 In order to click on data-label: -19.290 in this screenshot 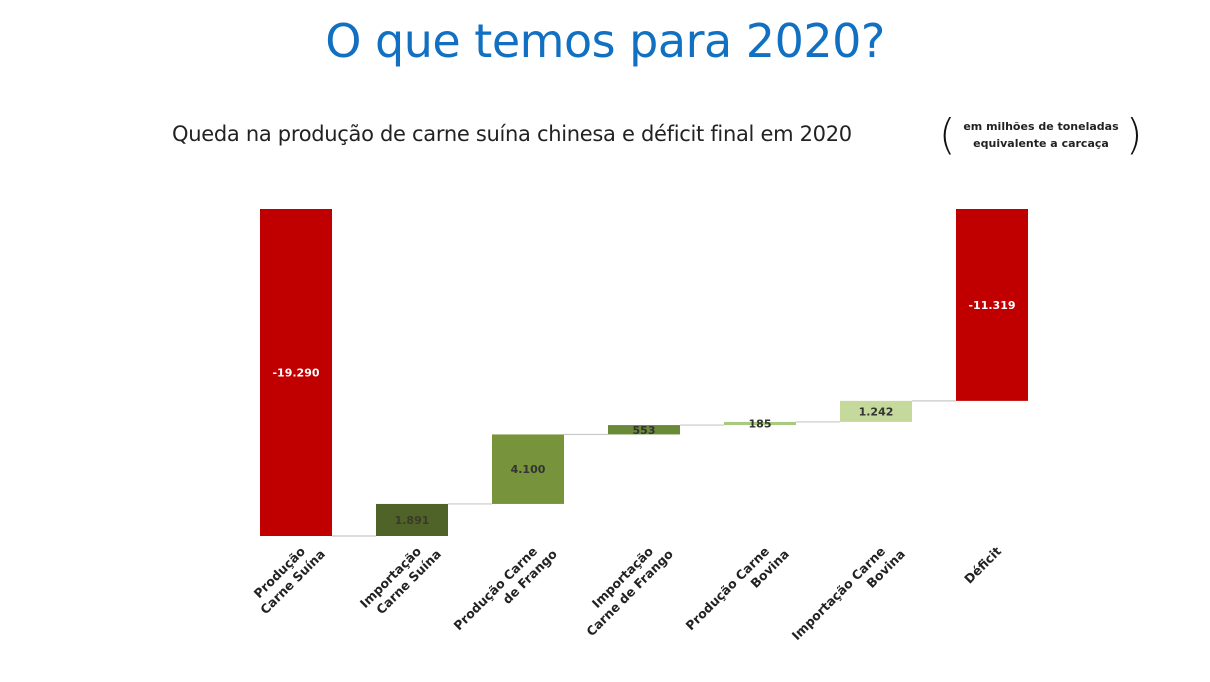, I will do `click(295, 373)`.